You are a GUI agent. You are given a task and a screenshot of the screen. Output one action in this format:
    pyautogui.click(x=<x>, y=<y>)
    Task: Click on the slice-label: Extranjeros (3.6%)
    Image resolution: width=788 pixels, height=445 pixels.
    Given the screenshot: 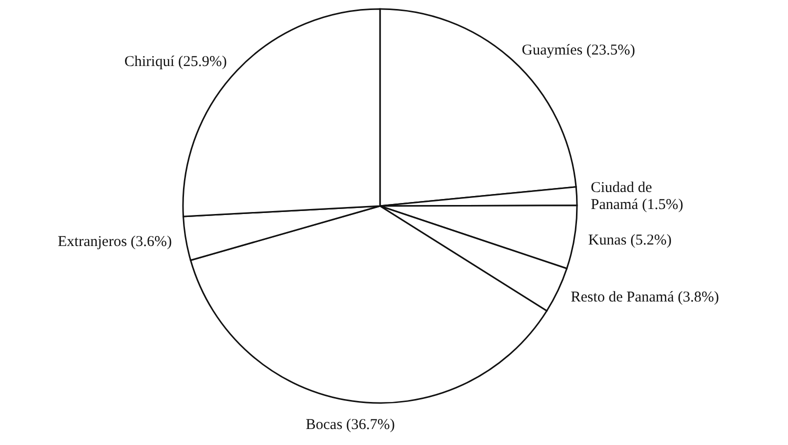 What is the action you would take?
    pyautogui.click(x=115, y=242)
    